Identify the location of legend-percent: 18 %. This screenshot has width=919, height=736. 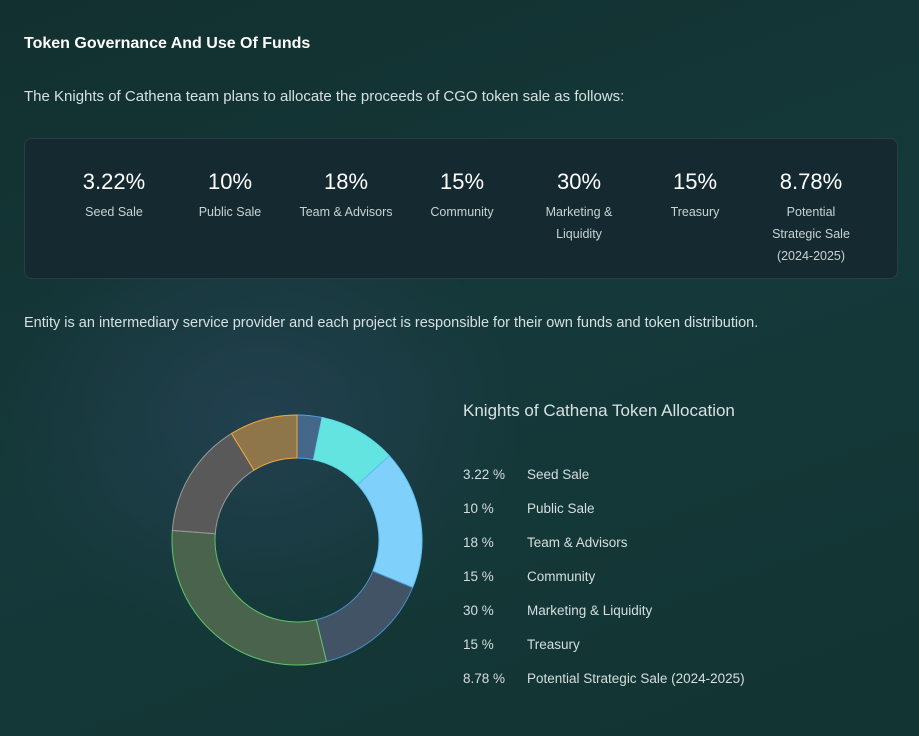
(478, 542).